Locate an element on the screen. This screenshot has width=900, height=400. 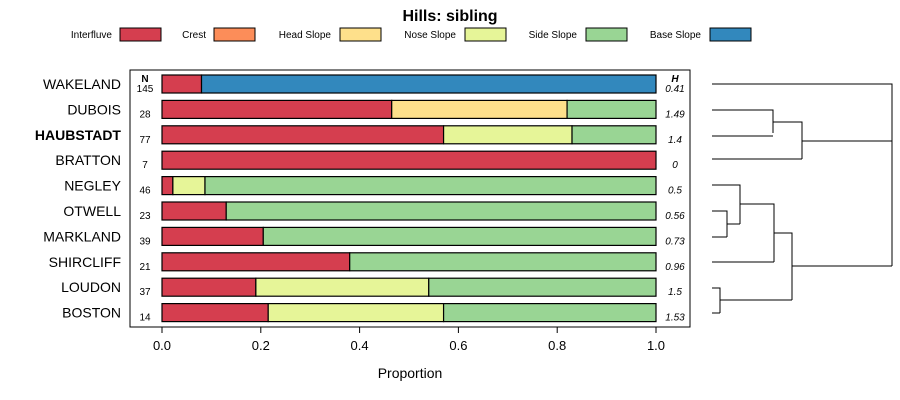
row-n-value: 21 is located at coordinates (145, 267).